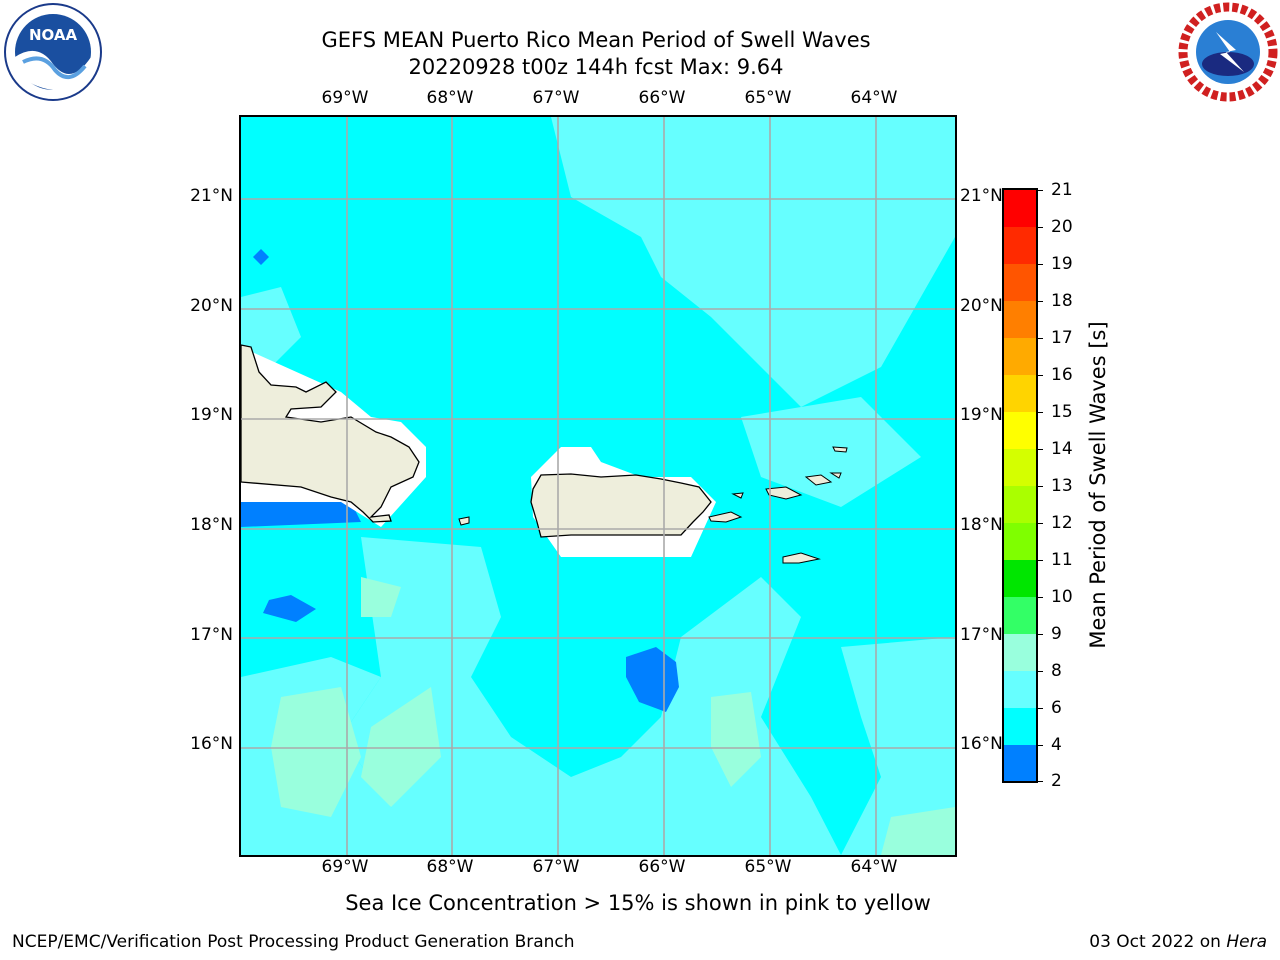  I want to click on lon-label-top: 68°W, so click(450, 98).